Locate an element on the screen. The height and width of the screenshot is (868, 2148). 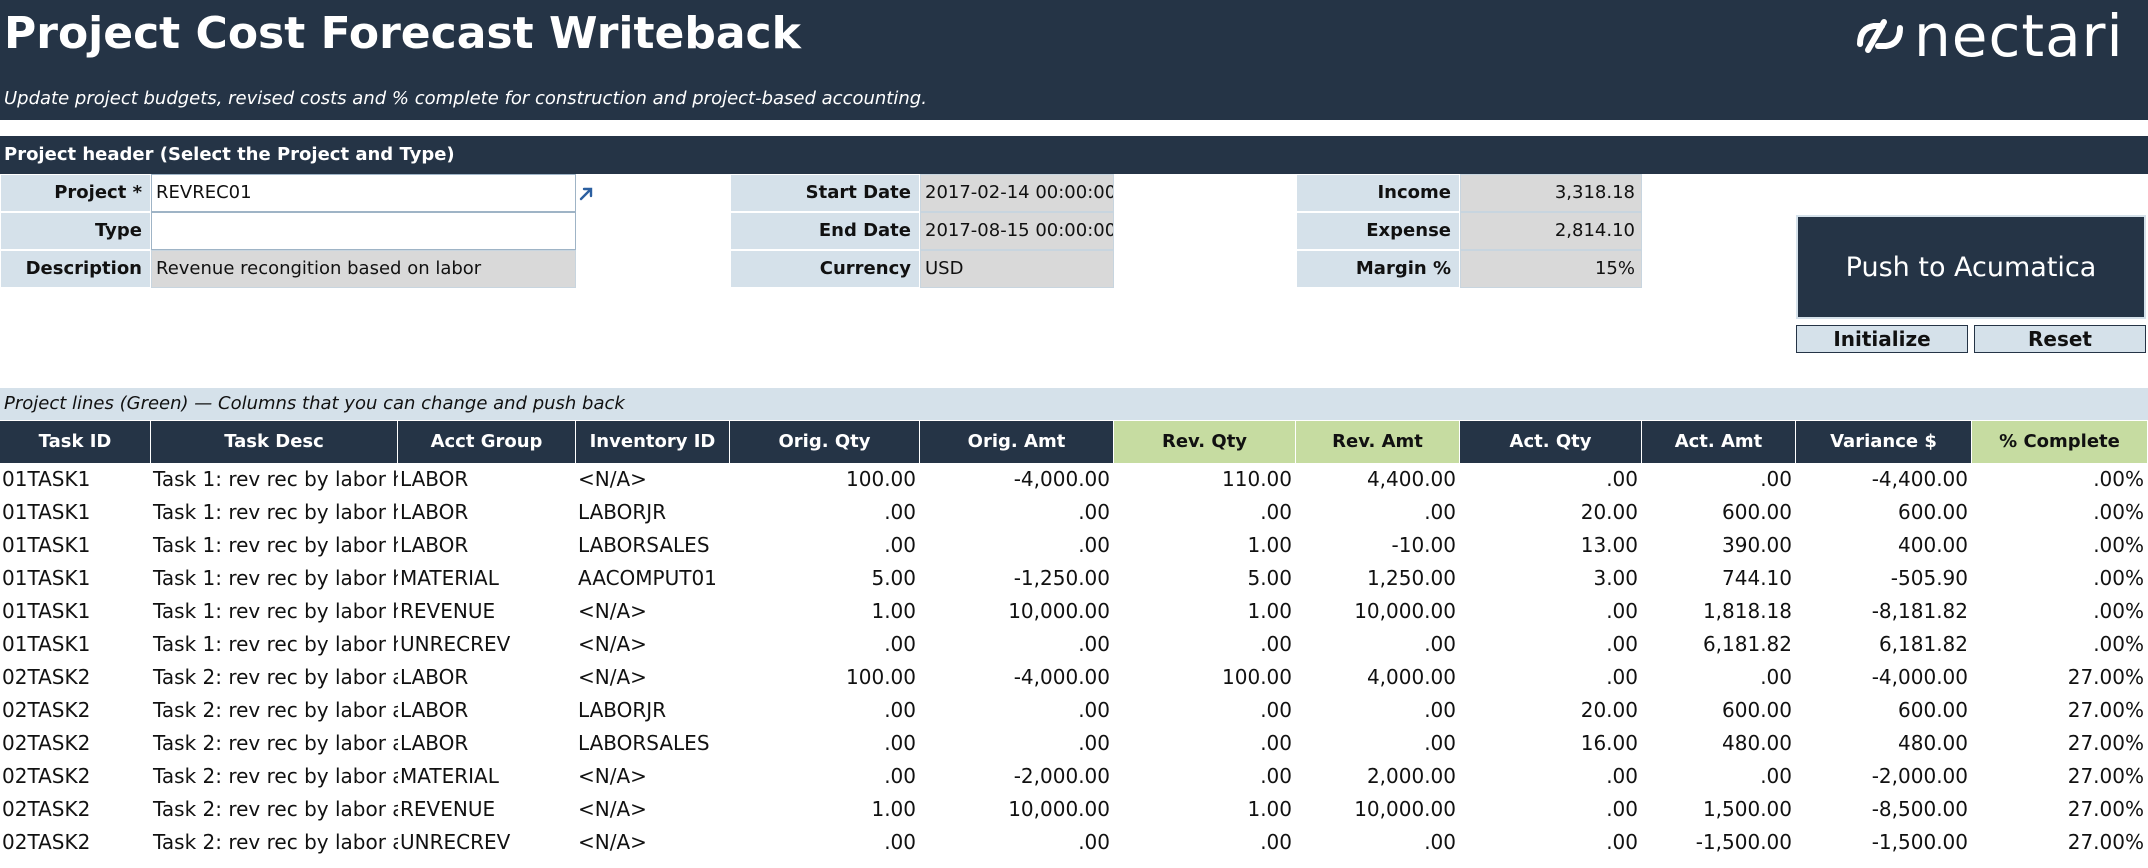
cell-variance: 6,181.82 is located at coordinates (1923, 644).